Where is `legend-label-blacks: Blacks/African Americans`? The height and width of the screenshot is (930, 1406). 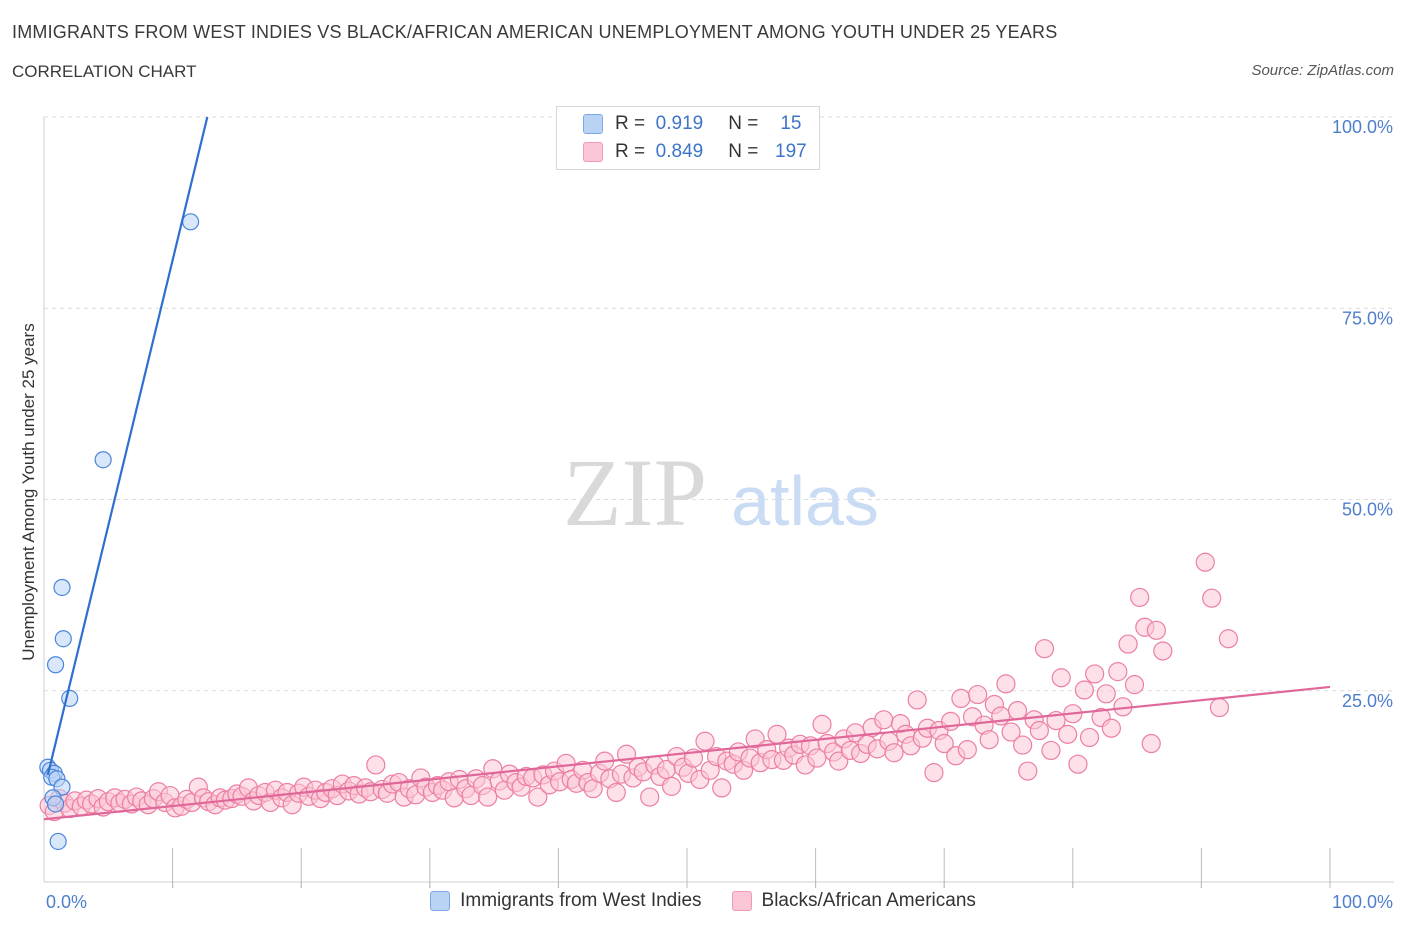
legend-label-blacks: Blacks/African Americans is located at coordinates (868, 900).